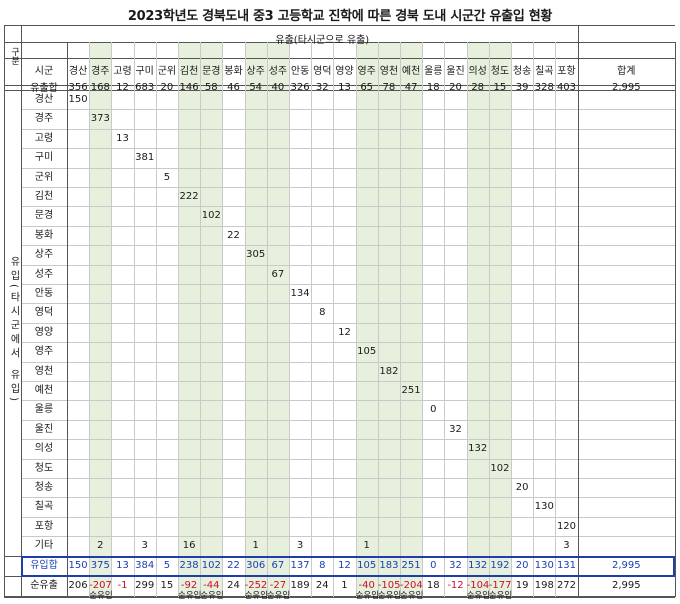 This screenshot has height=604, width=680. I want to click on row-label: 성주, so click(44, 274).